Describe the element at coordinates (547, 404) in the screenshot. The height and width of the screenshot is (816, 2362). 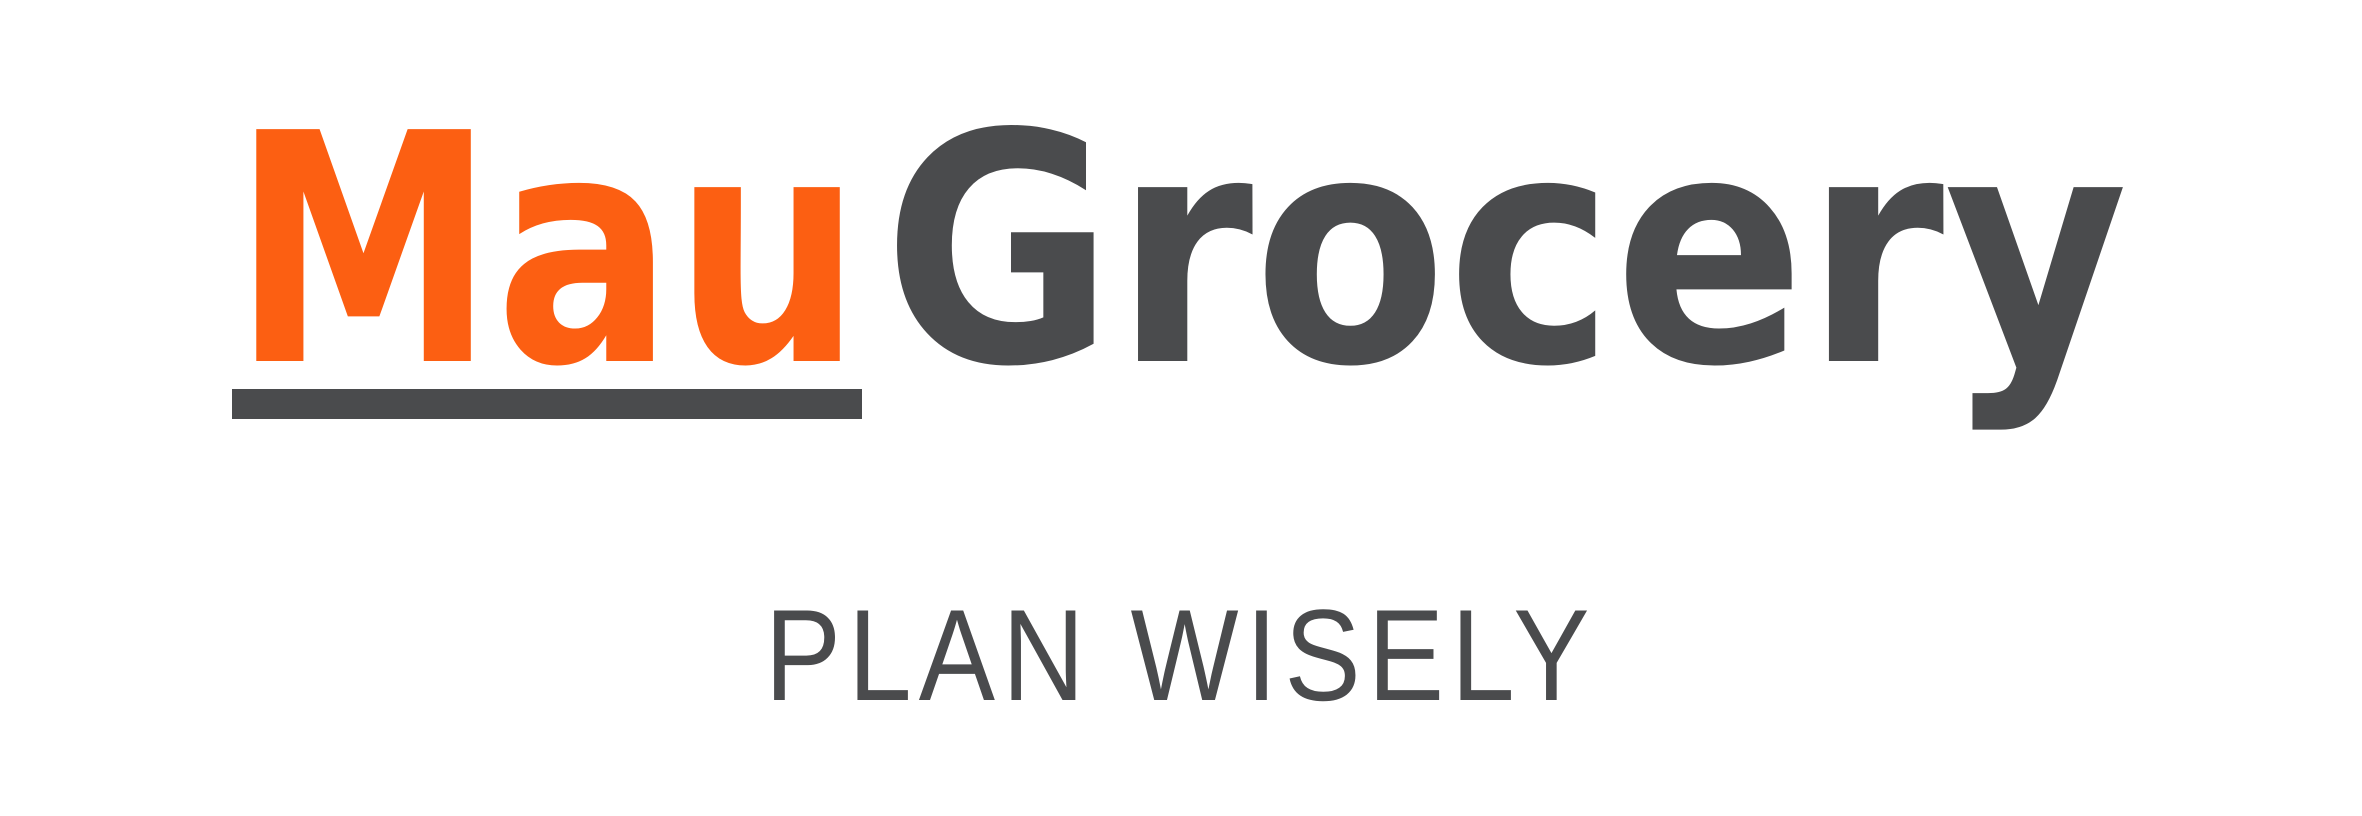
I see `logo-underline-bar` at that location.